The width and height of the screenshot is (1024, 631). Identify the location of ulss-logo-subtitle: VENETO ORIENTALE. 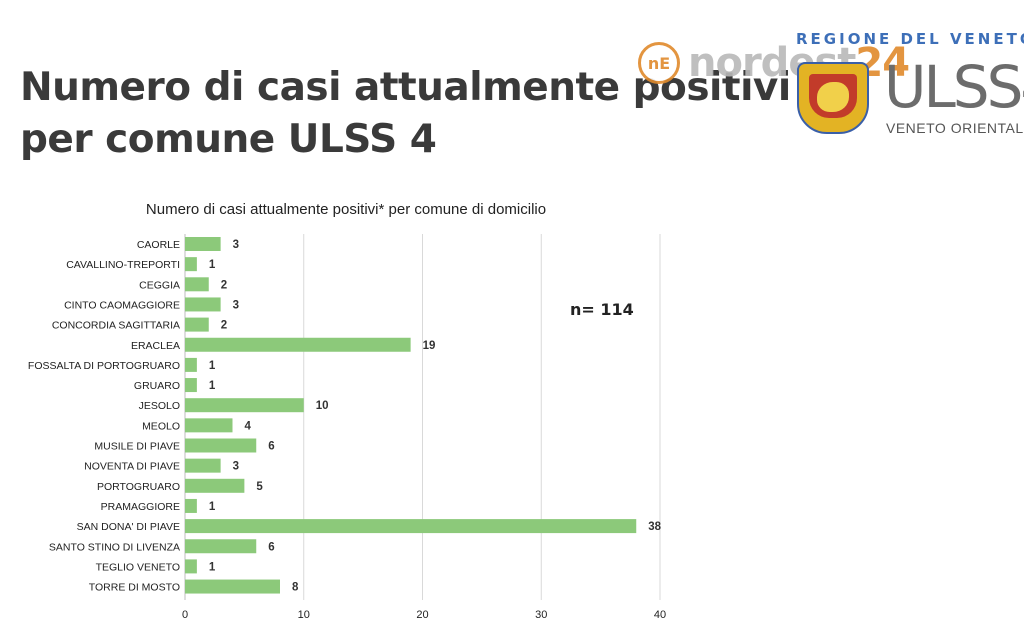
(955, 128).